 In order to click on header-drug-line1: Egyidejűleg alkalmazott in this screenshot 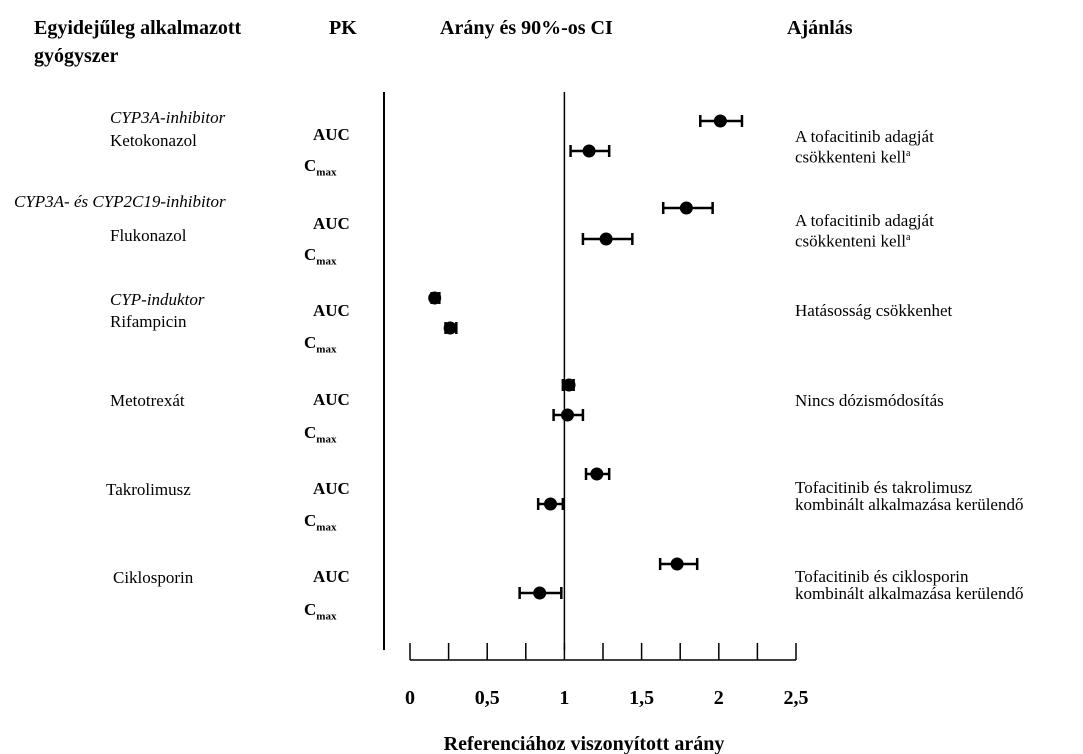, I will do `click(138, 28)`.